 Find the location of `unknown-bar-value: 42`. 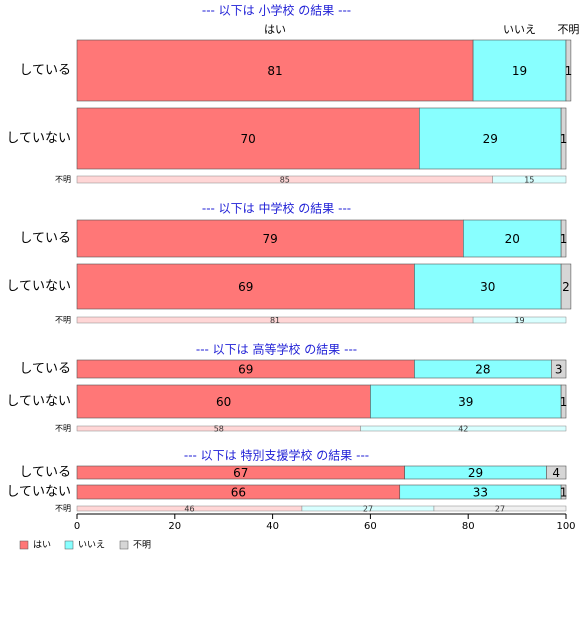

unknown-bar-value: 42 is located at coordinates (463, 429).